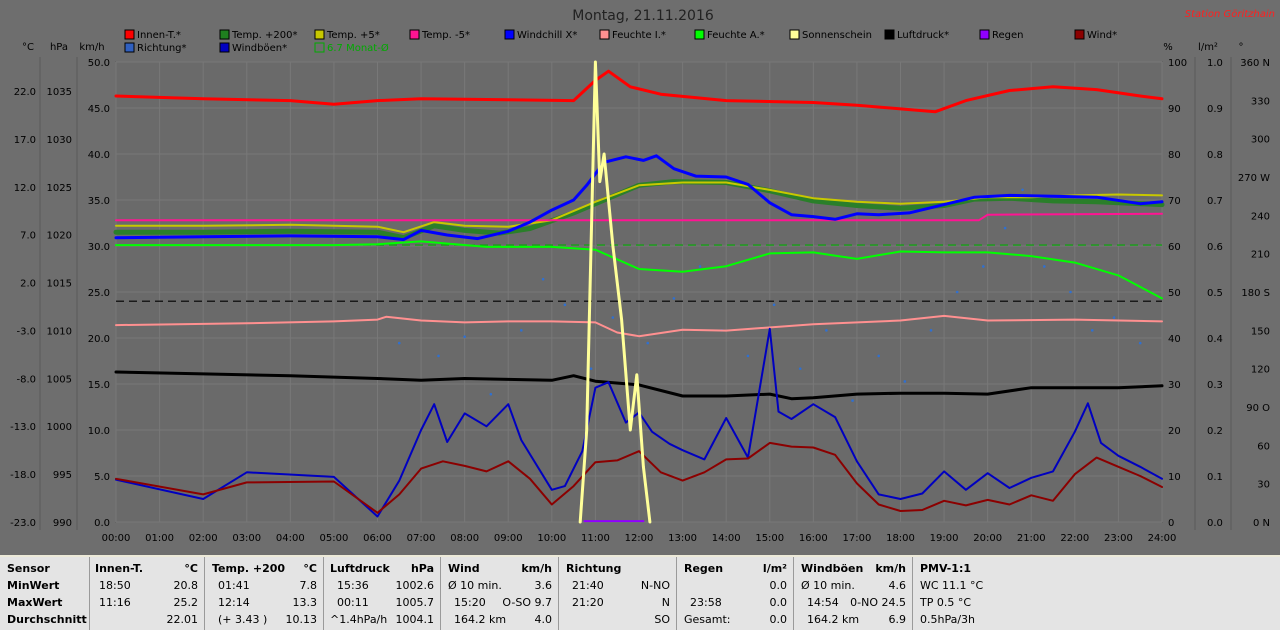 The width and height of the screenshot is (1280, 630). I want to click on x-tick-label: 21:00, so click(1031, 538).